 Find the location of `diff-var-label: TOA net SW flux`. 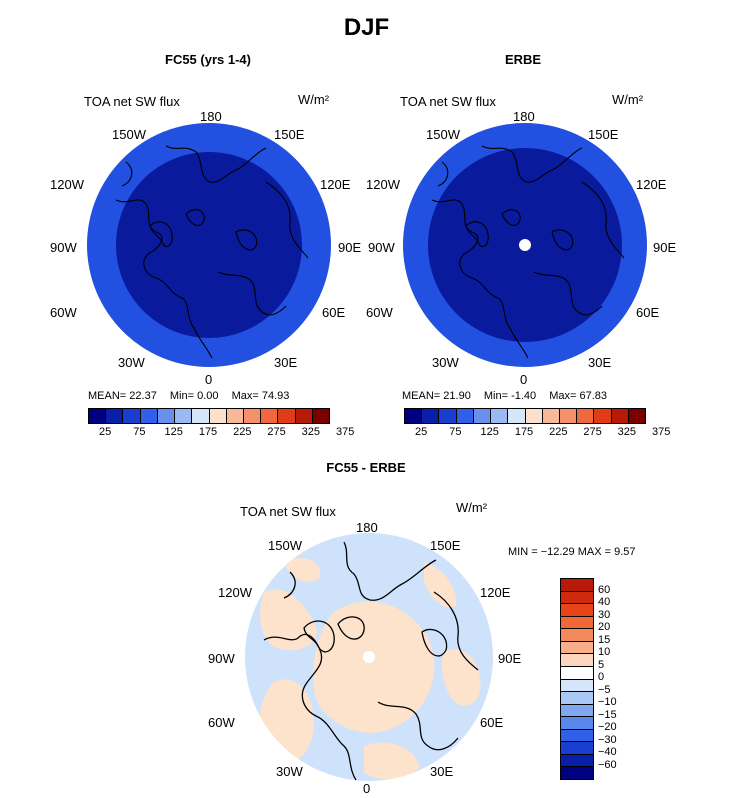

diff-var-label: TOA net SW flux is located at coordinates (288, 511).